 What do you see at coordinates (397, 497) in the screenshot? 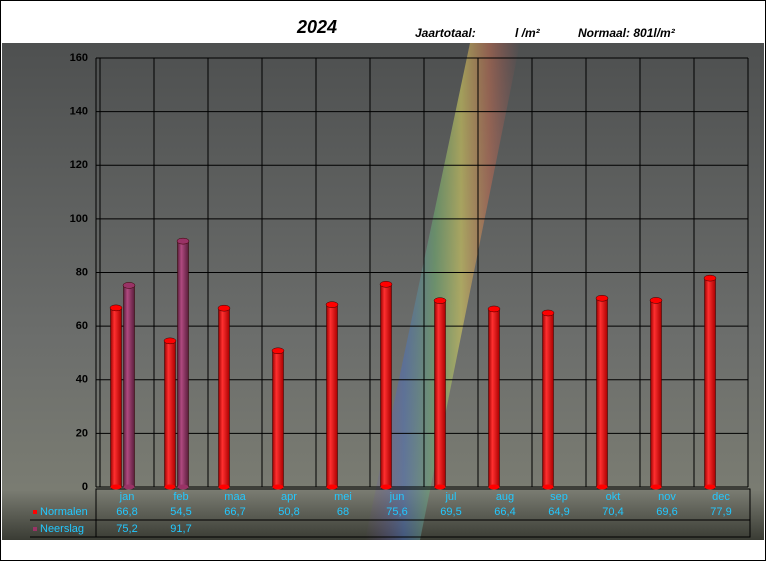
I see `x-tick-label: jun` at bounding box center [397, 497].